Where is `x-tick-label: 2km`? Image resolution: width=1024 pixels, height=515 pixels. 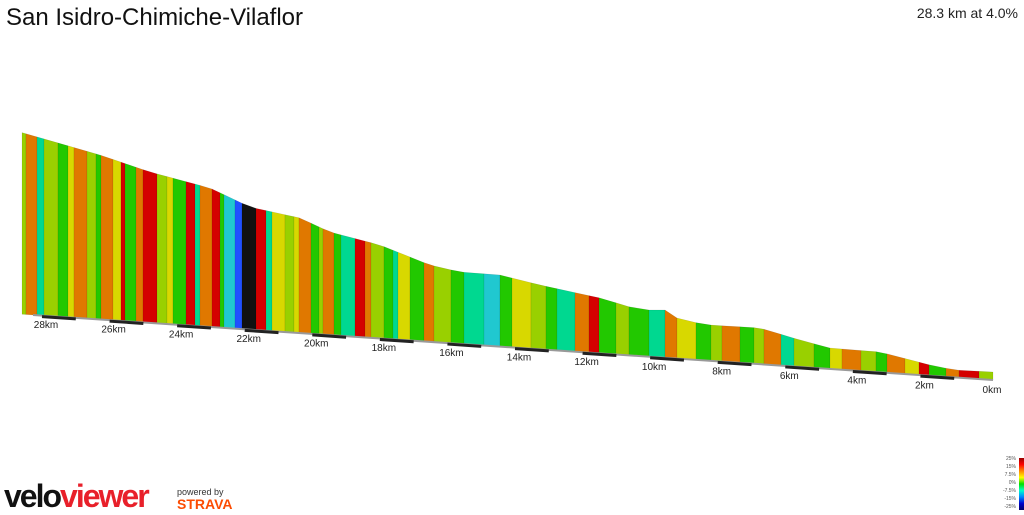 x-tick-label: 2km is located at coordinates (924, 385).